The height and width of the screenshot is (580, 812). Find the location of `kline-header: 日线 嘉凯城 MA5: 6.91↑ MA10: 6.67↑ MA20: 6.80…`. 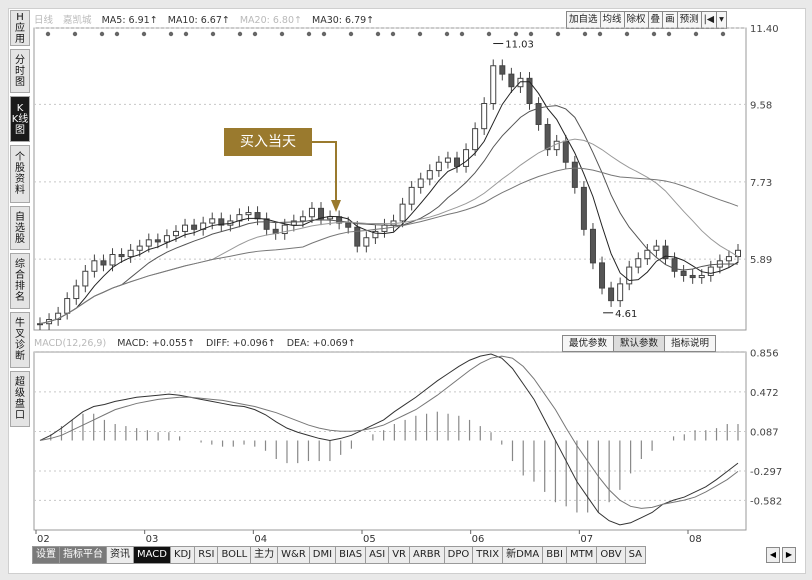

kline-header: 日线 嘉凯城 MA5: 6.91↑ MA10: 6.67↑ MA20: 6.80… is located at coordinates (207, 19).